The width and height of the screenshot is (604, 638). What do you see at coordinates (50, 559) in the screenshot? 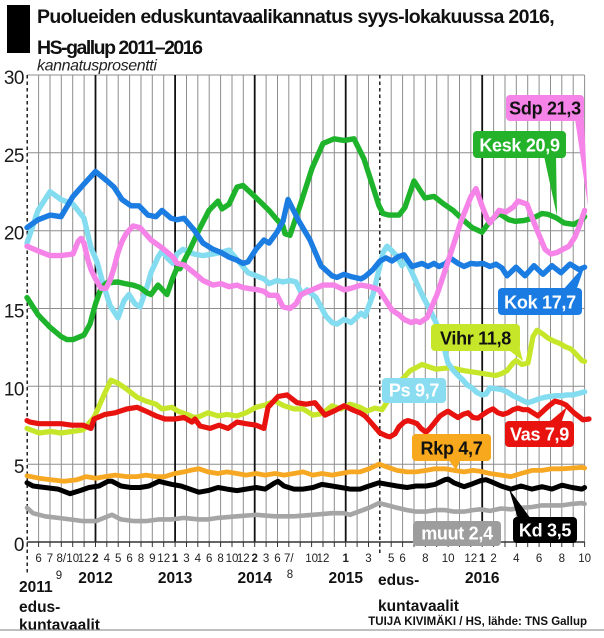
I see `svg-text: 7` at bounding box center [50, 559].